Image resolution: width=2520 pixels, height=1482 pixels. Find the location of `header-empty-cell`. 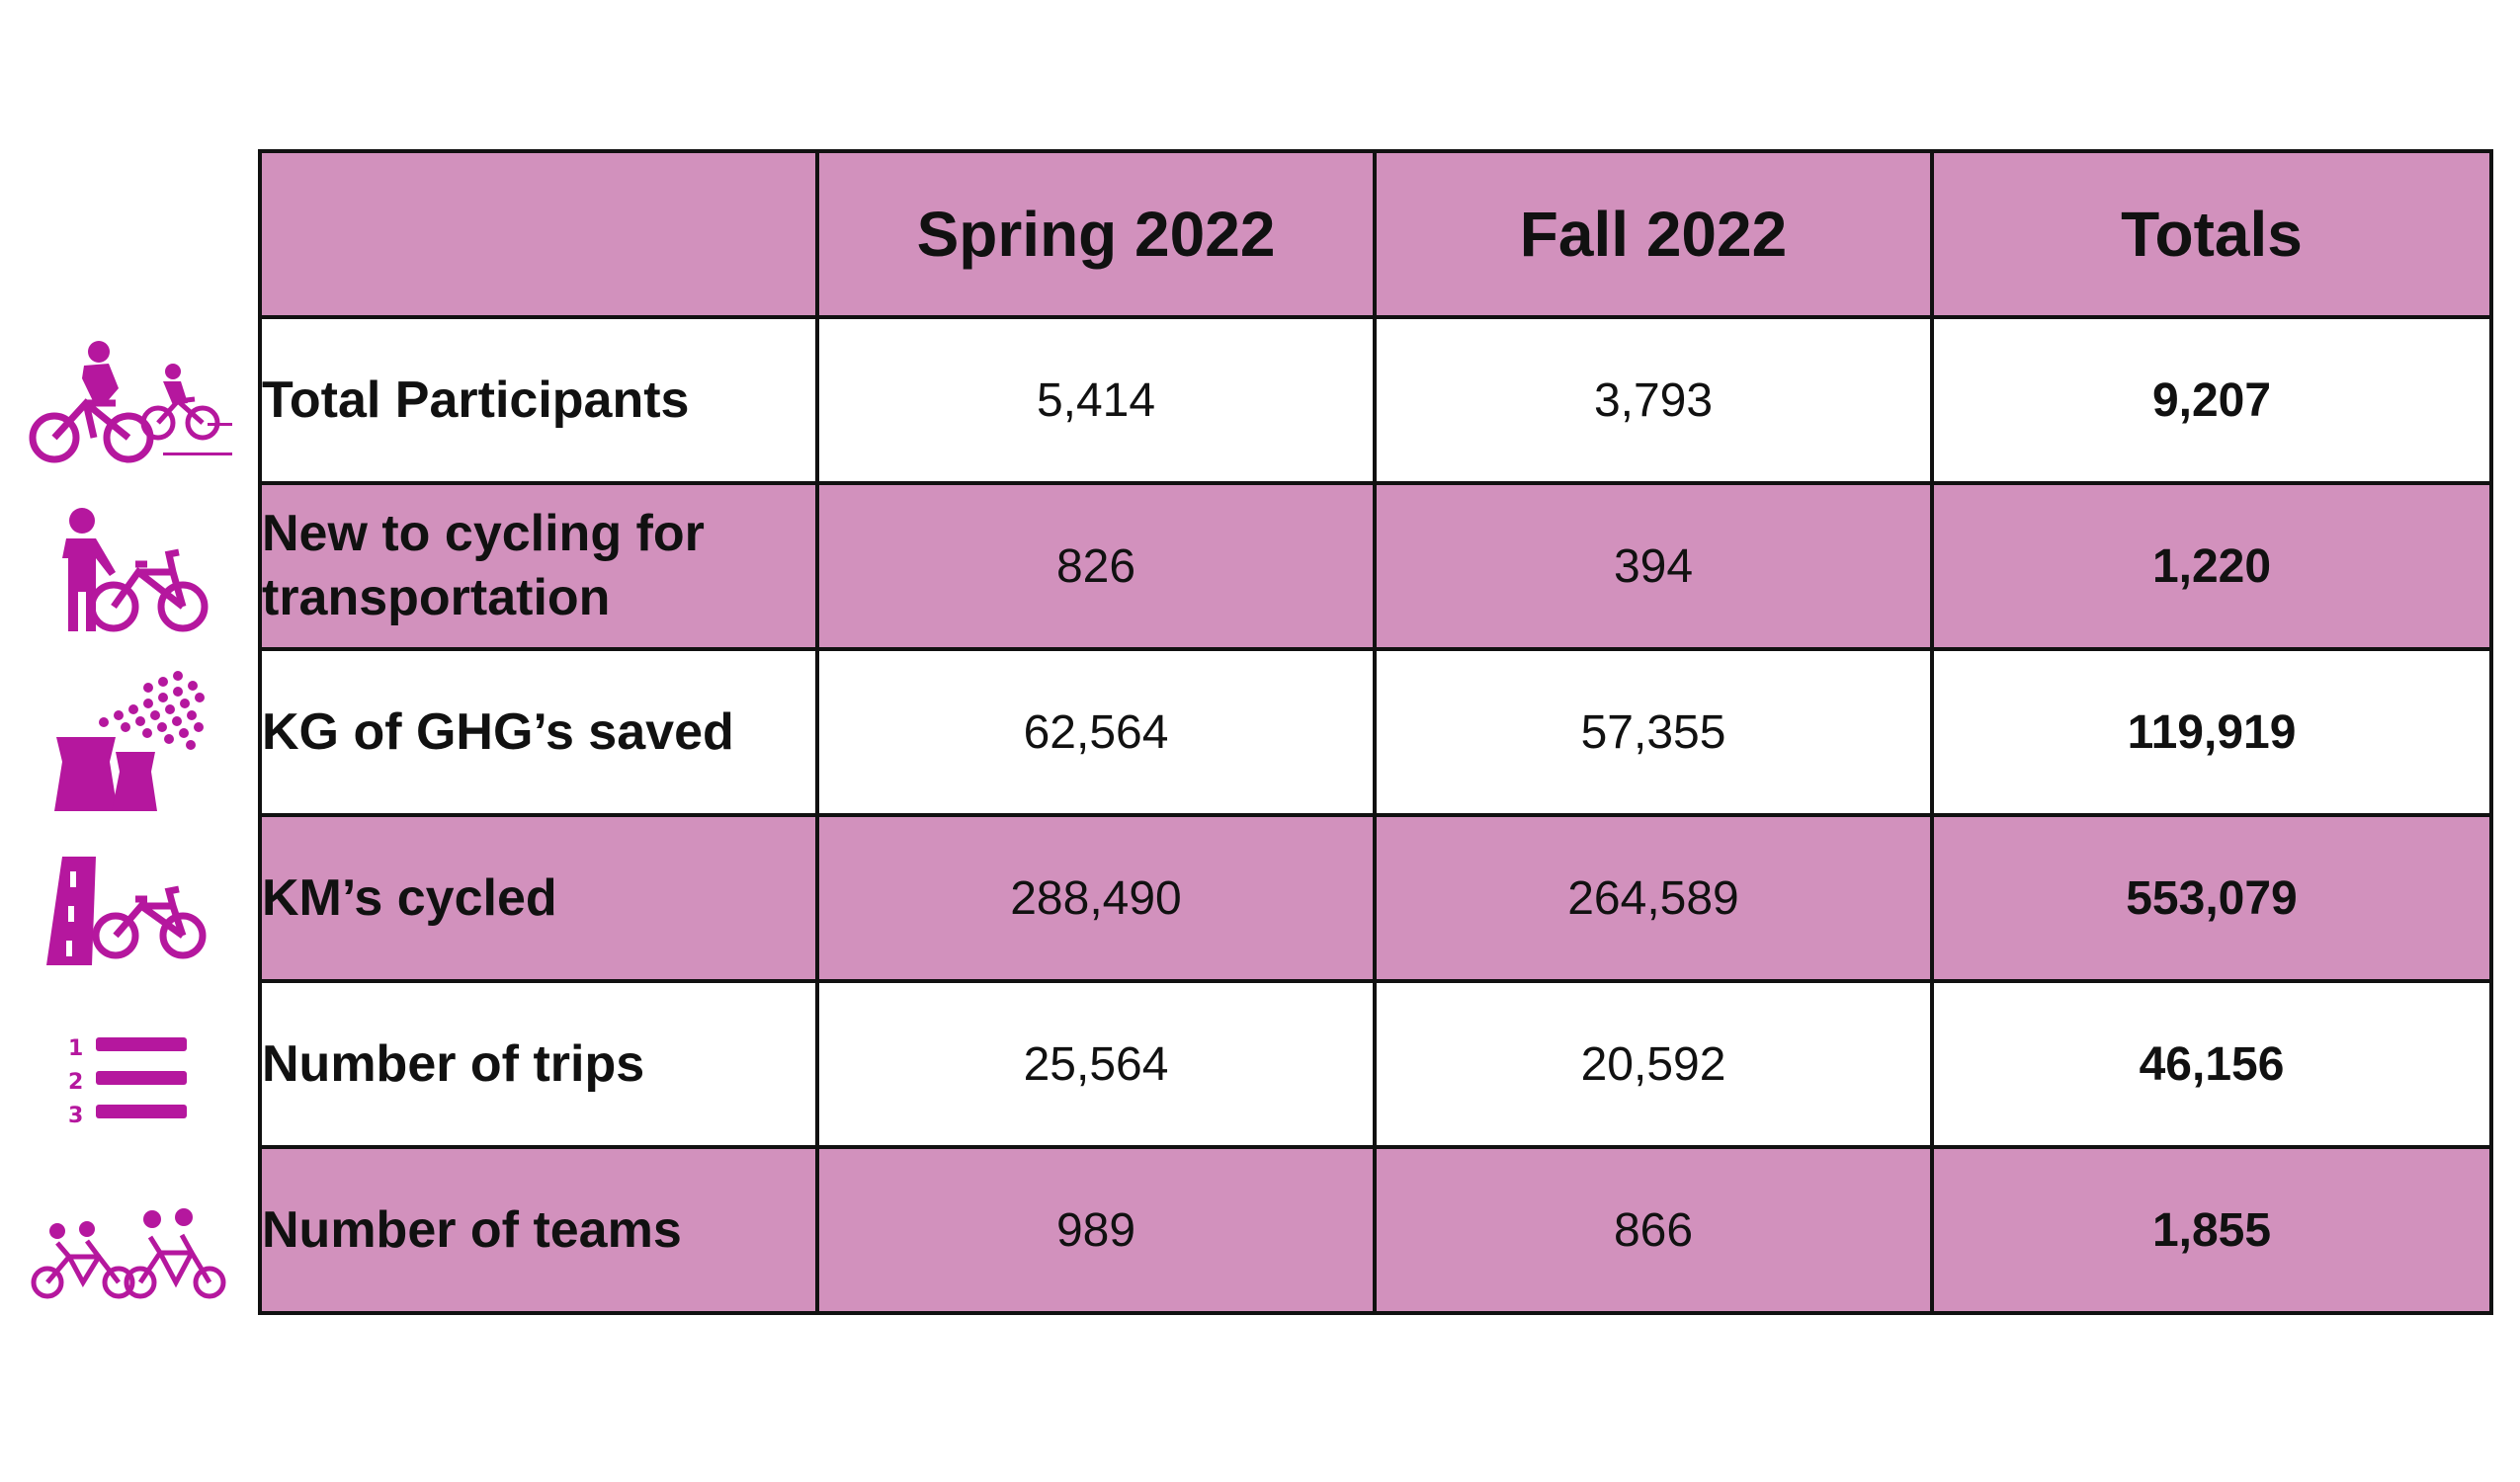

header-empty-cell is located at coordinates (538, 234).